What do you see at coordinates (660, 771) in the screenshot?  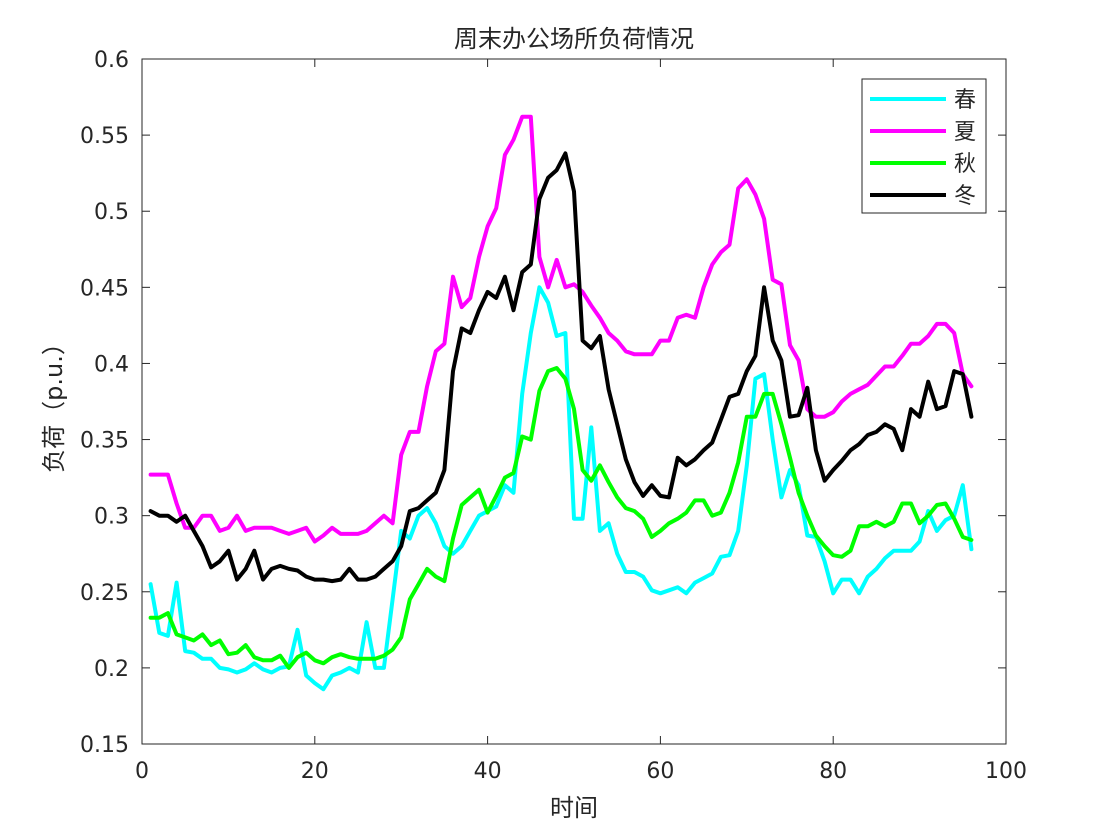 I see `x-tick-label: 60` at bounding box center [660, 771].